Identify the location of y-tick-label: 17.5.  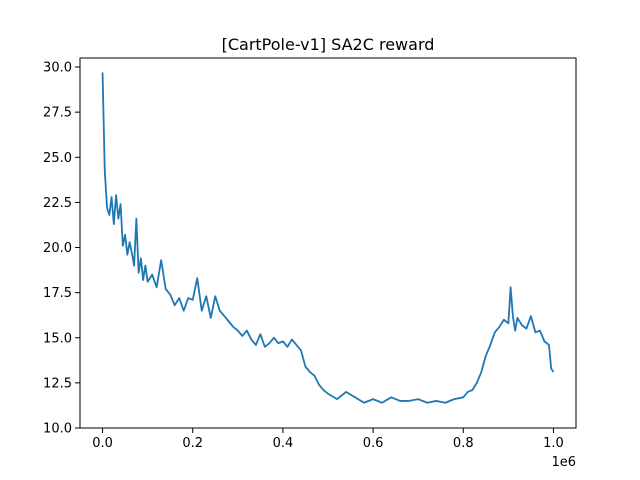
(57, 293).